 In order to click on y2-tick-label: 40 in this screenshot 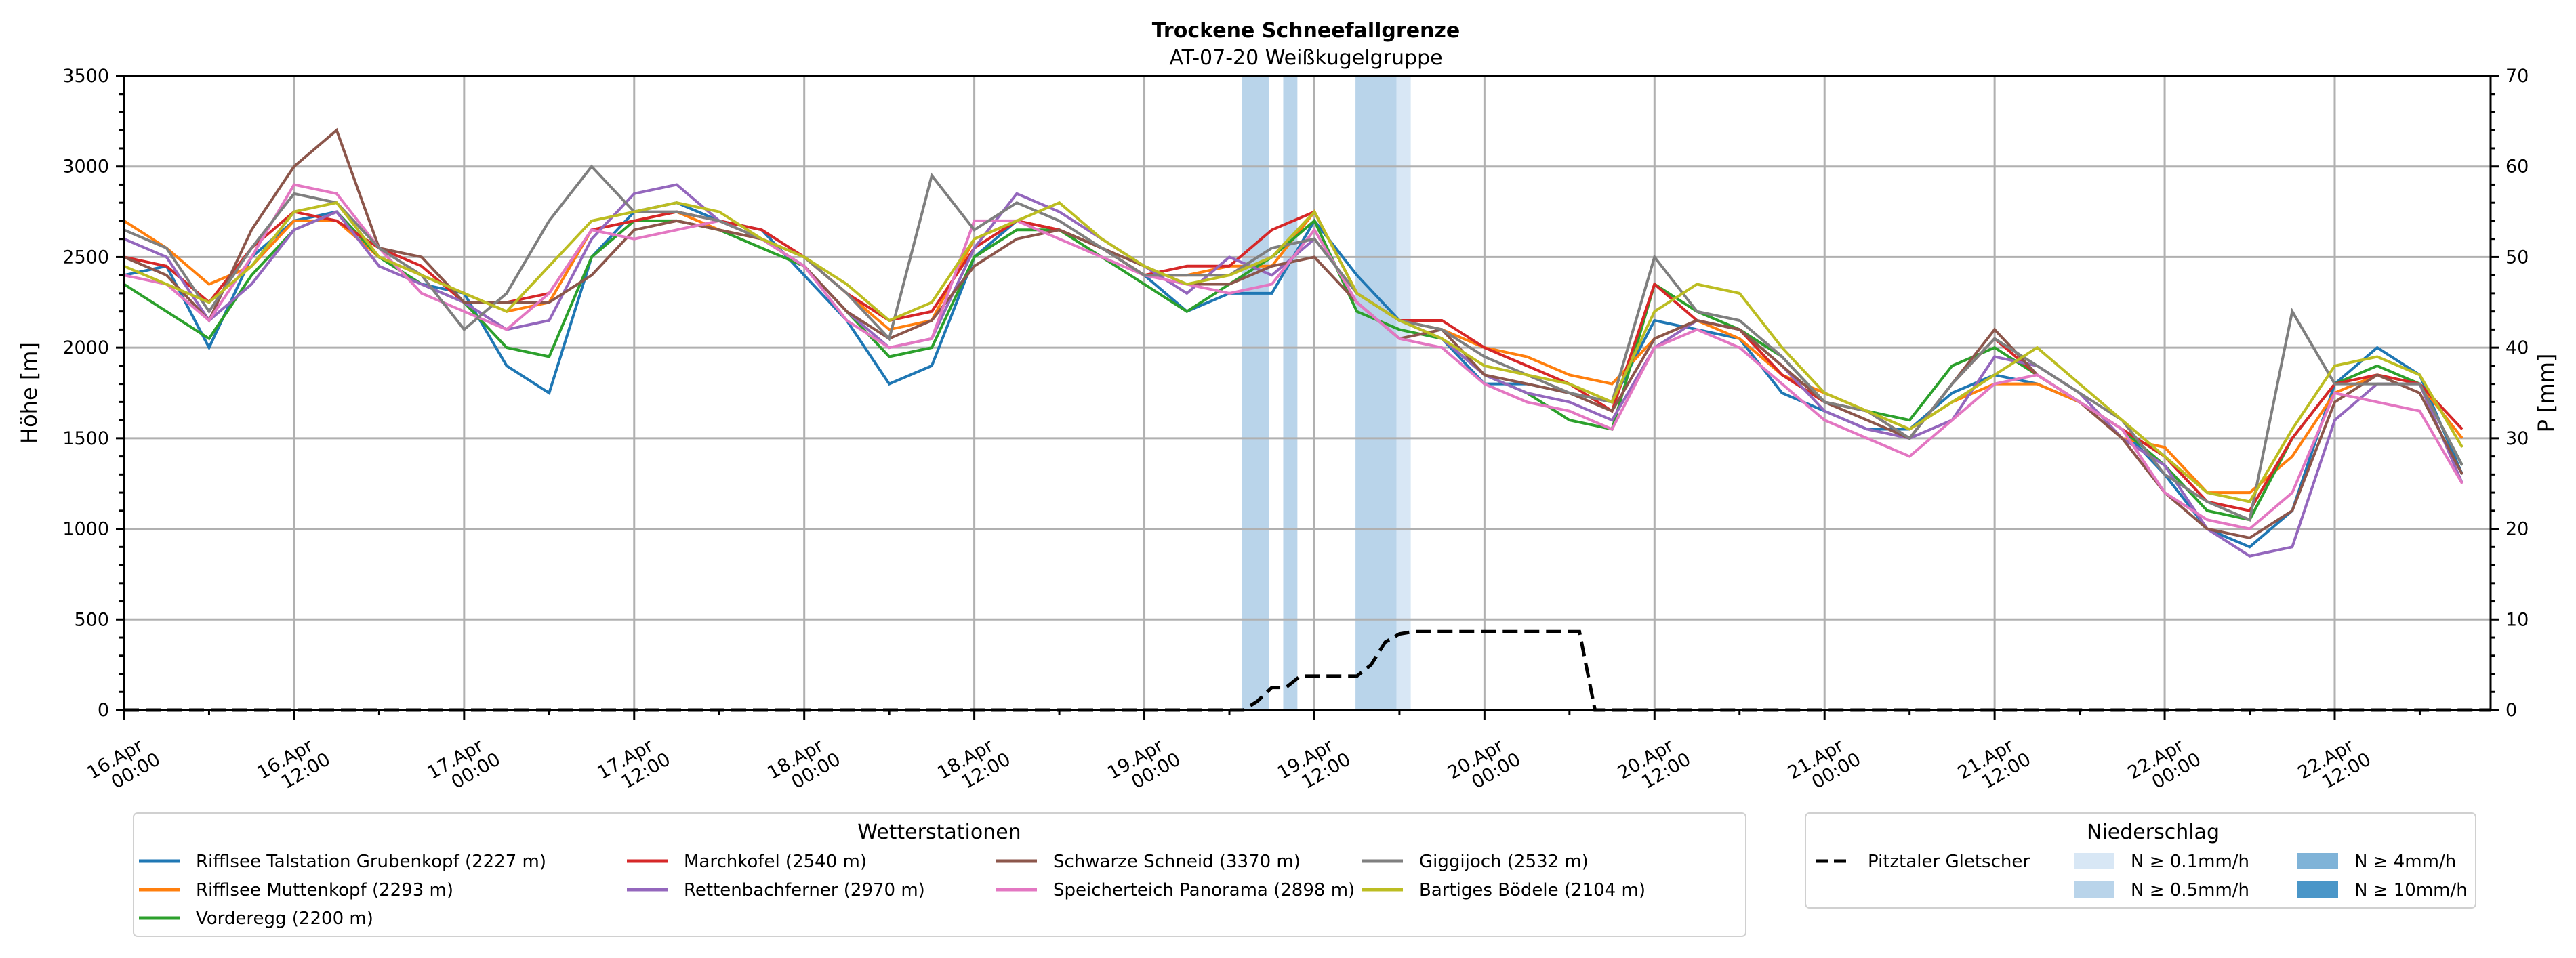, I will do `click(2518, 347)`.